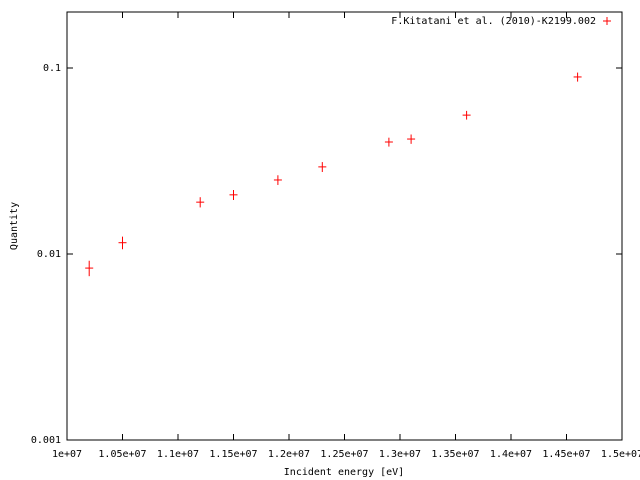  Describe the element at coordinates (620, 454) in the screenshot. I see `x-tick-label: 1.5e+07` at that location.